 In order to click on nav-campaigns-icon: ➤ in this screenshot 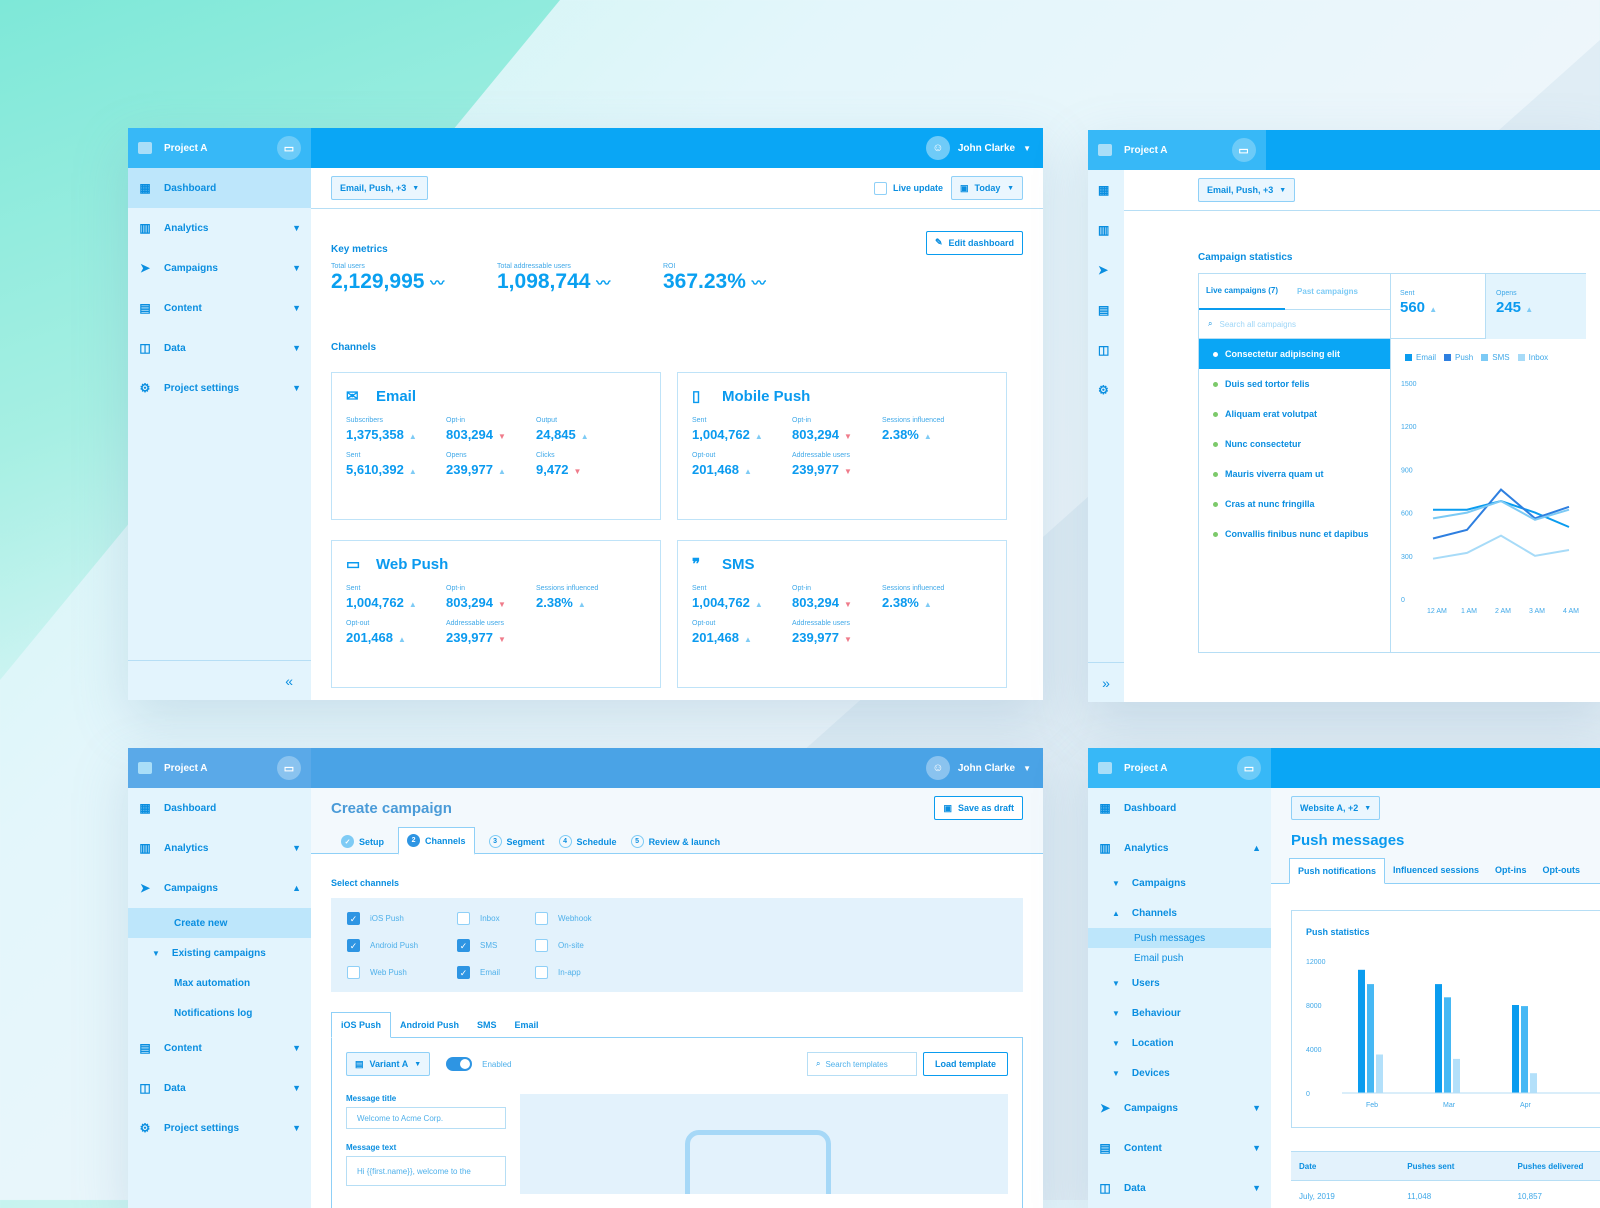, I will do `click(1106, 270)`.